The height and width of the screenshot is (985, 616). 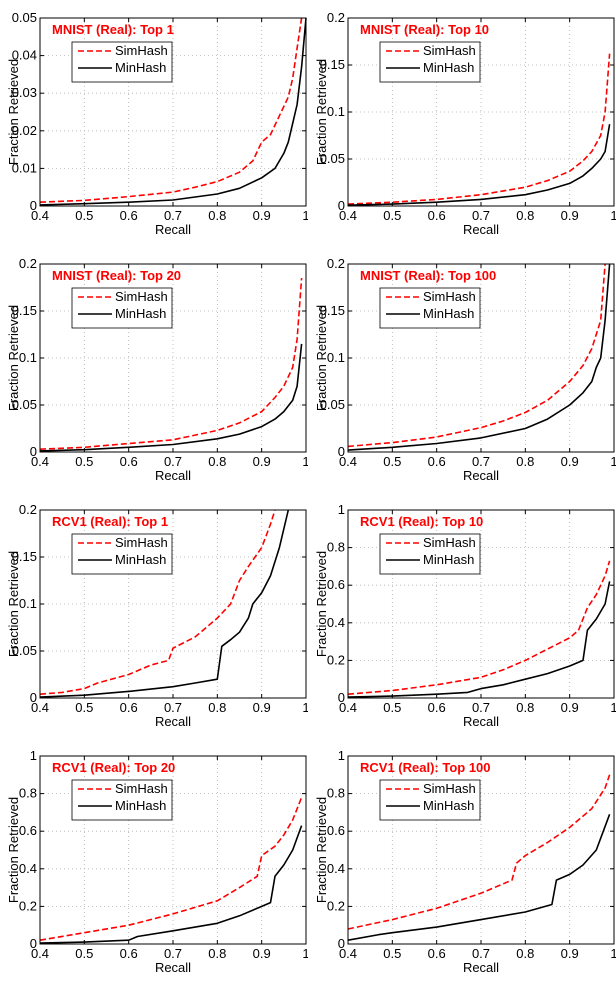 What do you see at coordinates (448, 559) in the screenshot?
I see `chart-6-legend-label-minhash: MinHash` at bounding box center [448, 559].